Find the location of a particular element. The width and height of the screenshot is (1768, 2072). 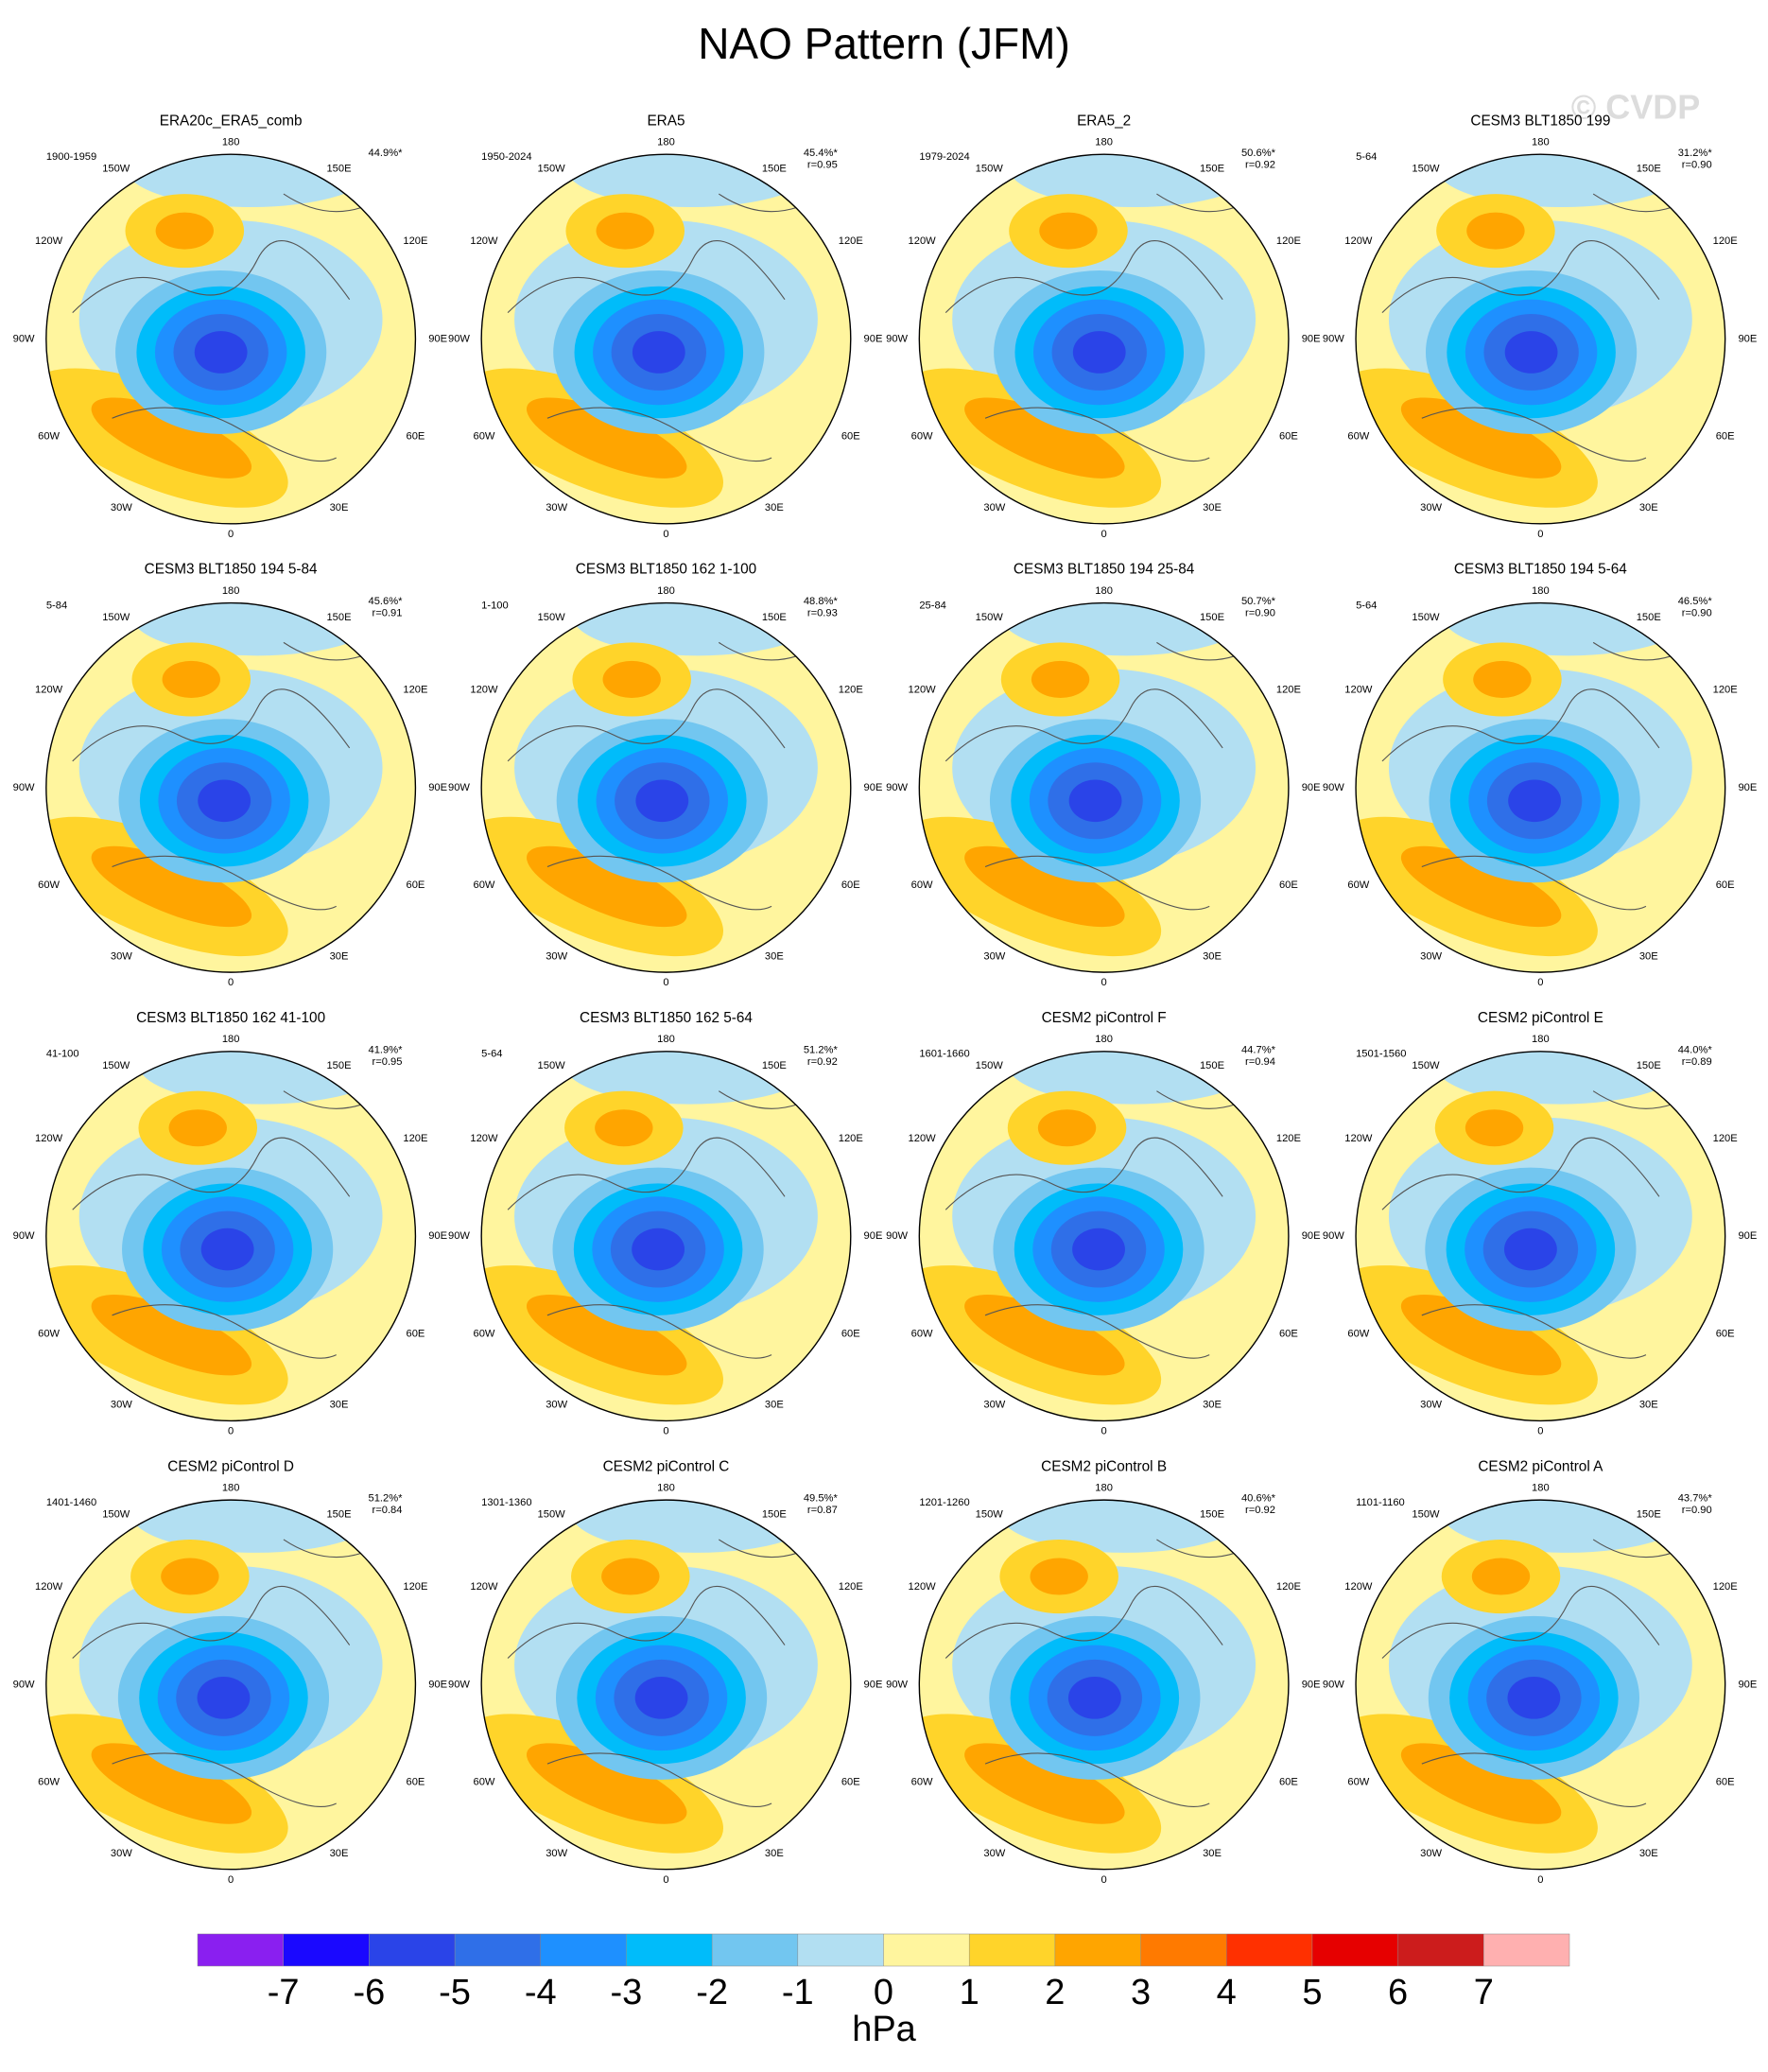

panel-title: CESM2 piControl C is located at coordinates (666, 1466).